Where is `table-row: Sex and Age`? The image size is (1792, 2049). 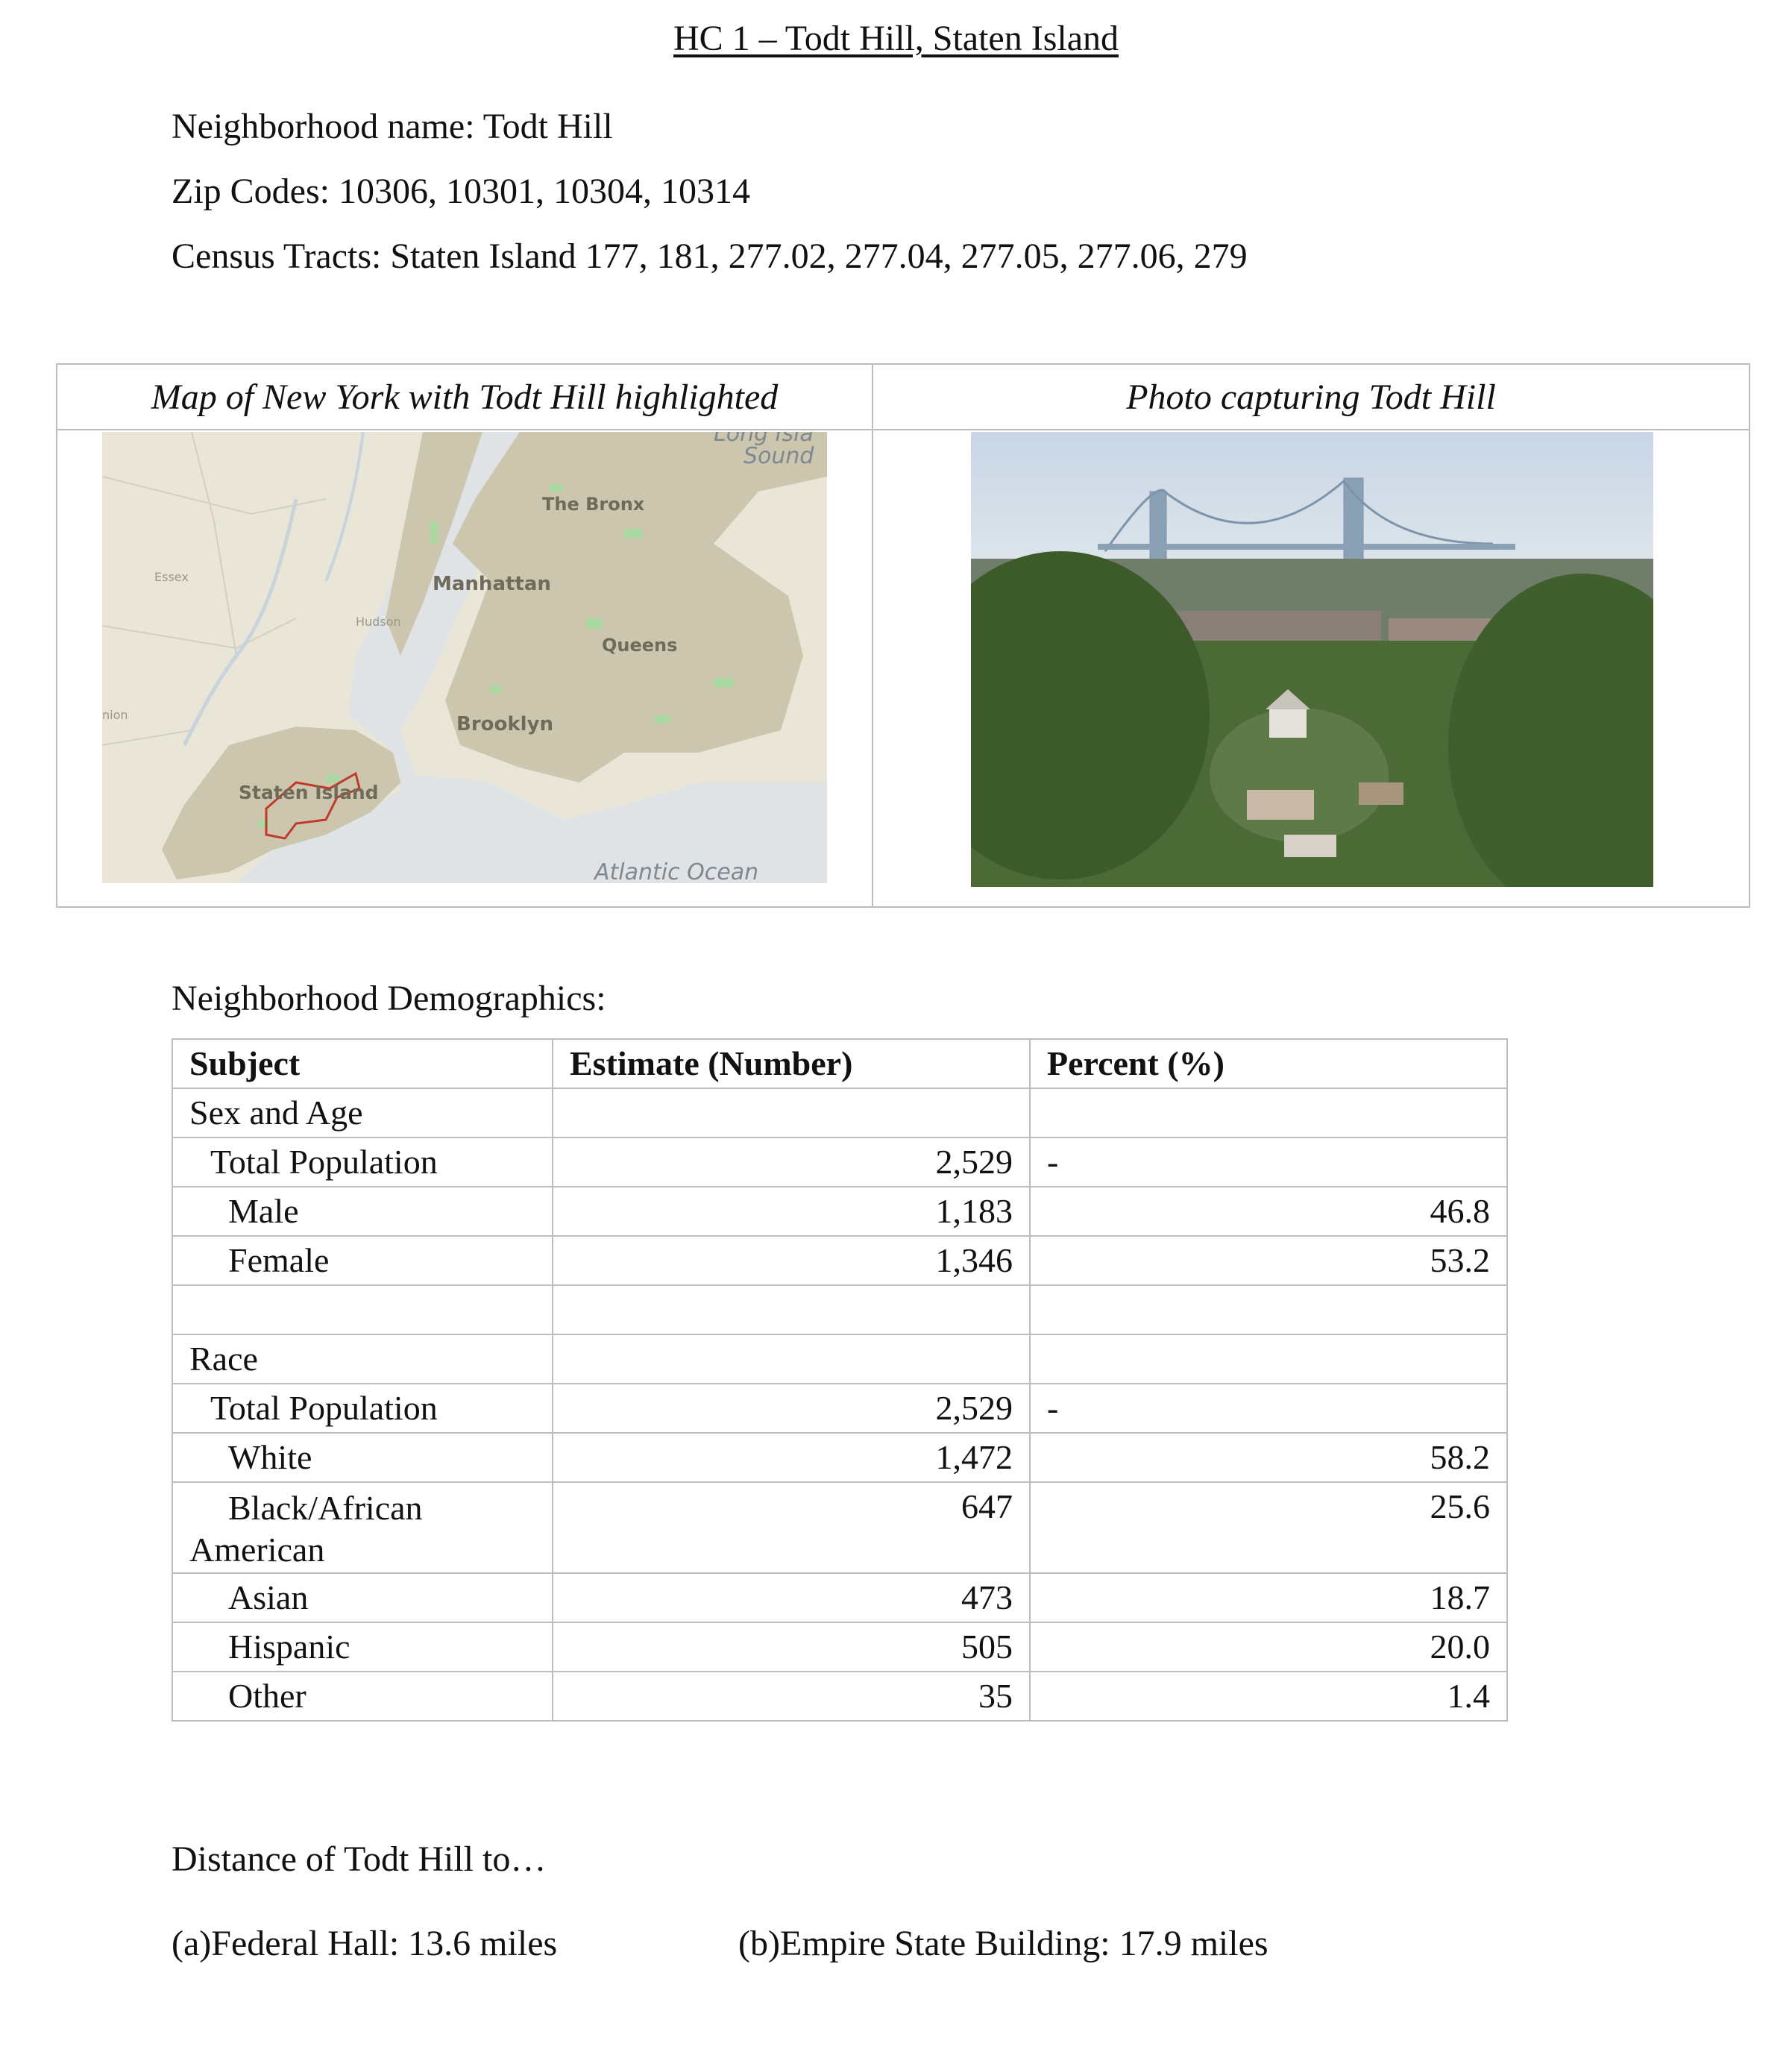 table-row: Sex and Age is located at coordinates (840, 1113).